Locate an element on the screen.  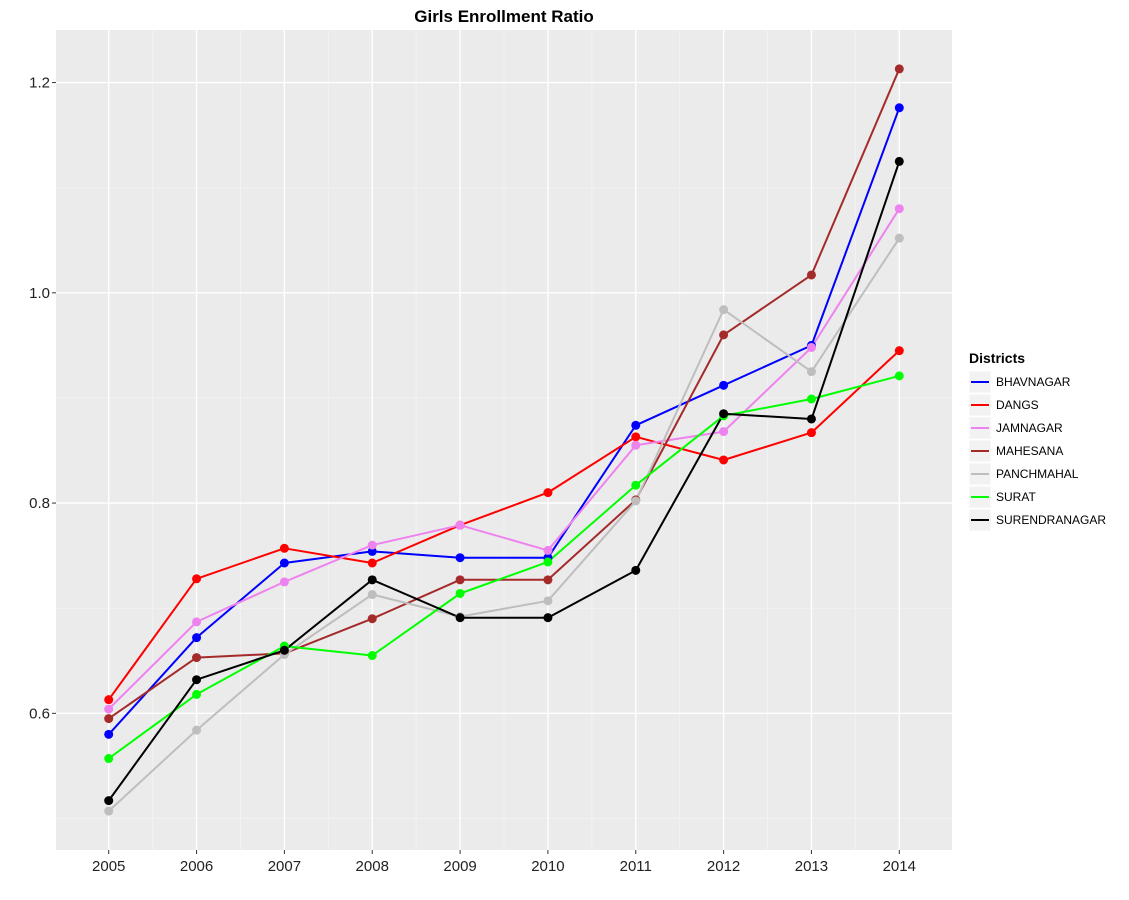
x-tick-label: 2011 is located at coordinates (636, 866).